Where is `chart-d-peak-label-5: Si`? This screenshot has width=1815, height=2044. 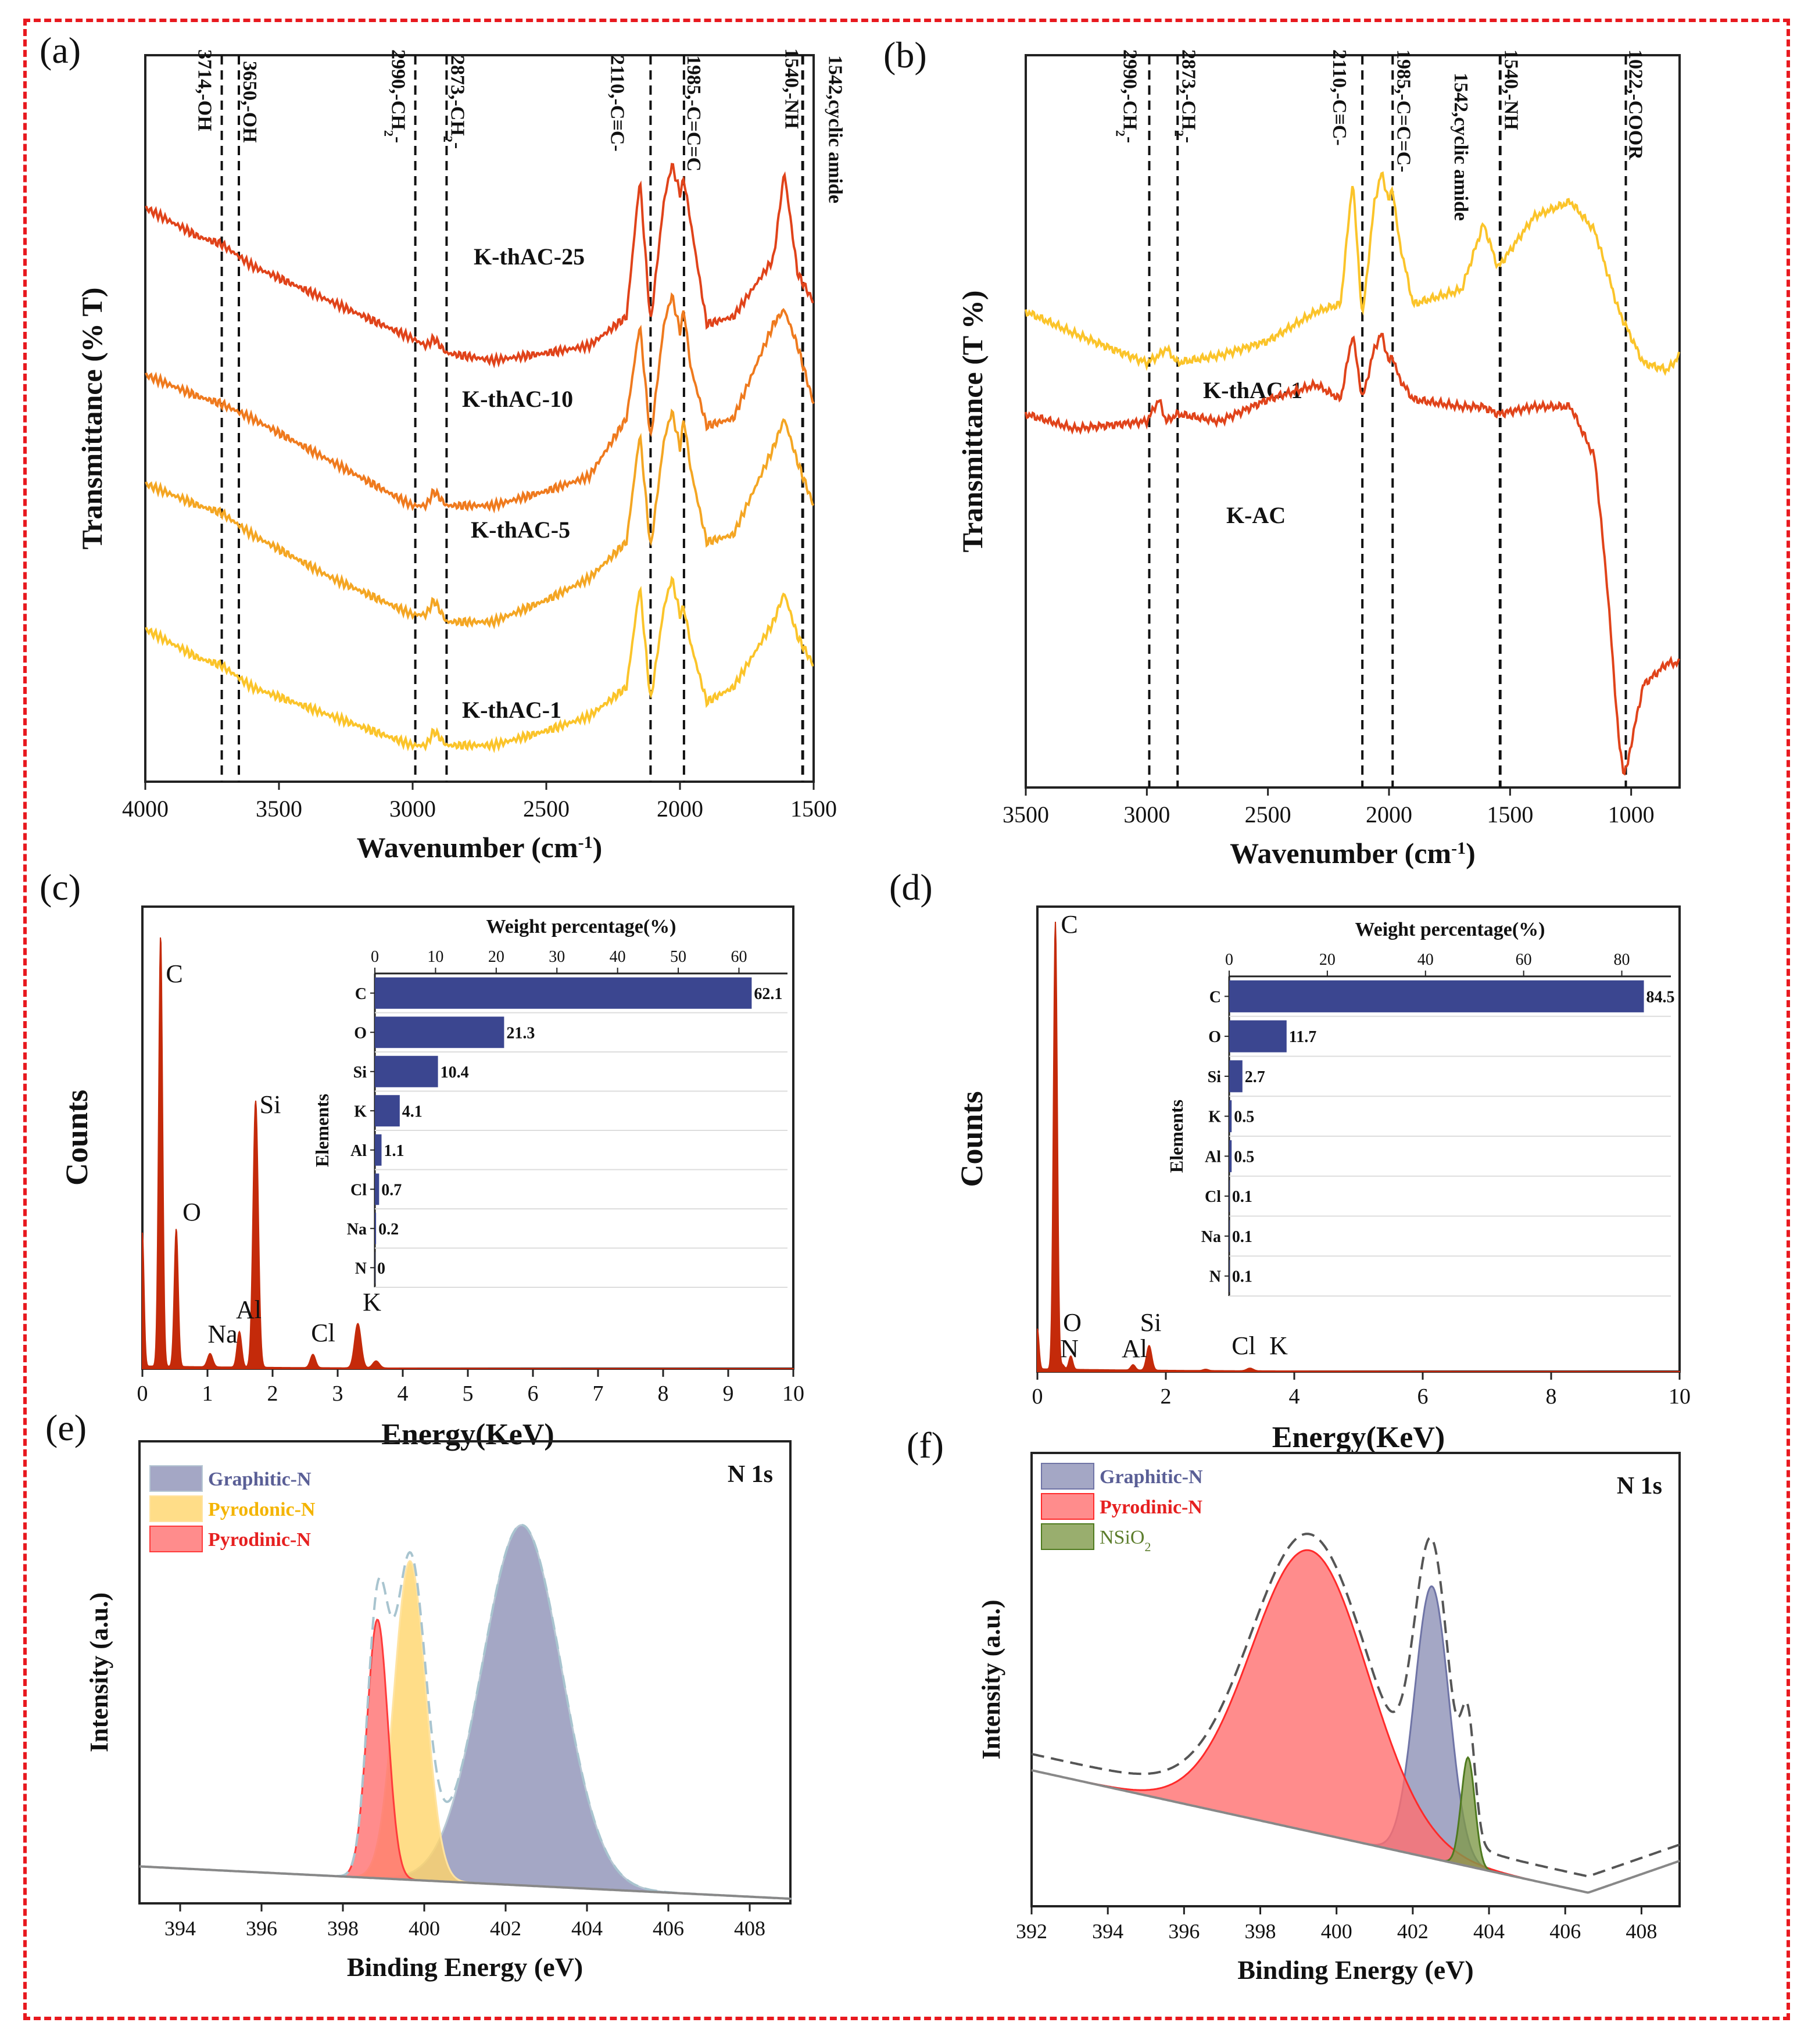 chart-d-peak-label-5: Si is located at coordinates (1151, 1323).